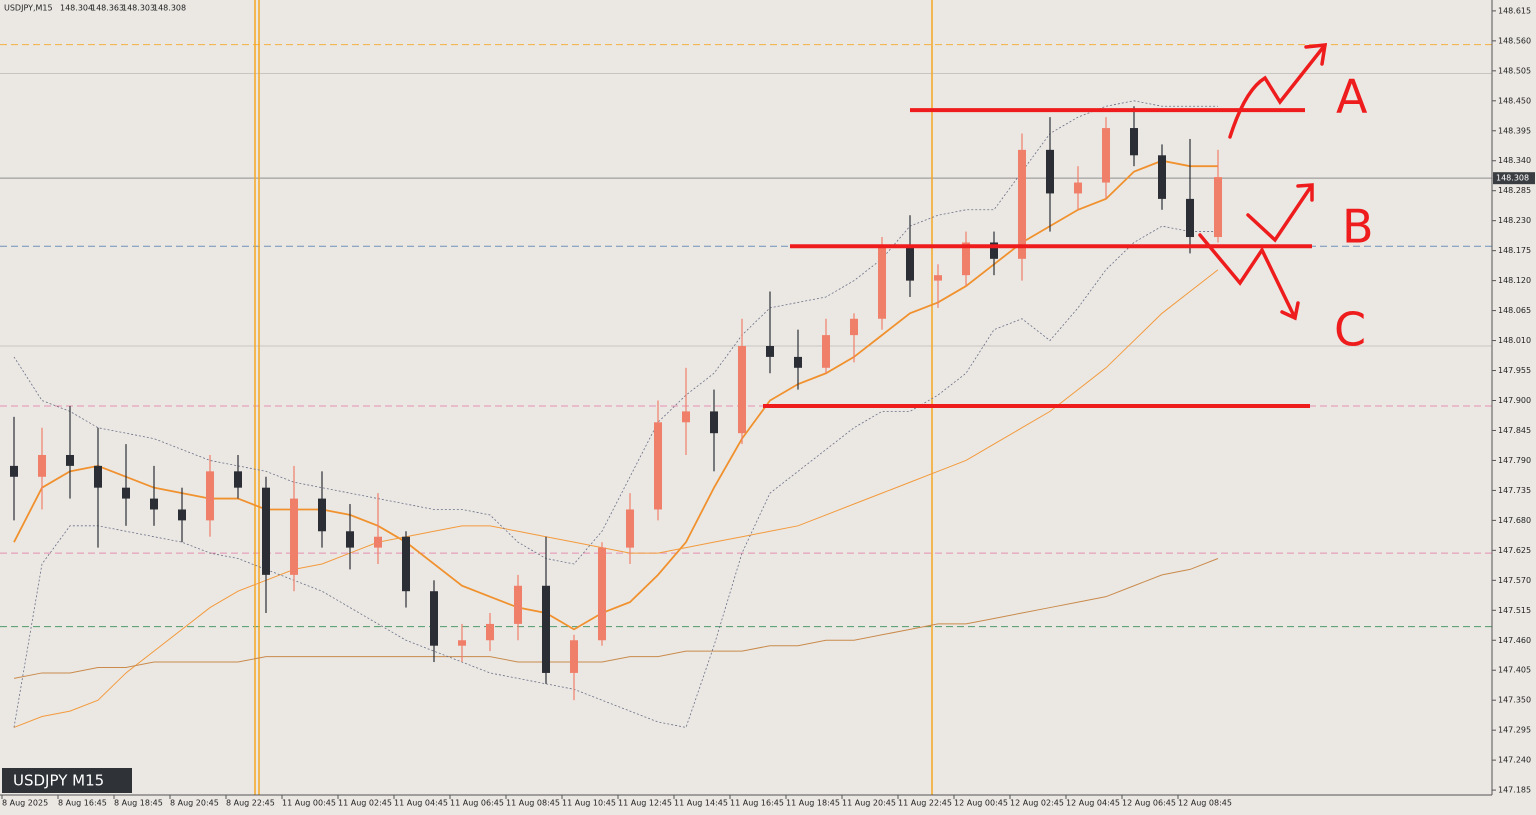 This screenshot has width=1536, height=815. Describe the element at coordinates (1514, 250) in the screenshot. I see `y-tick-label: 148.175` at that location.